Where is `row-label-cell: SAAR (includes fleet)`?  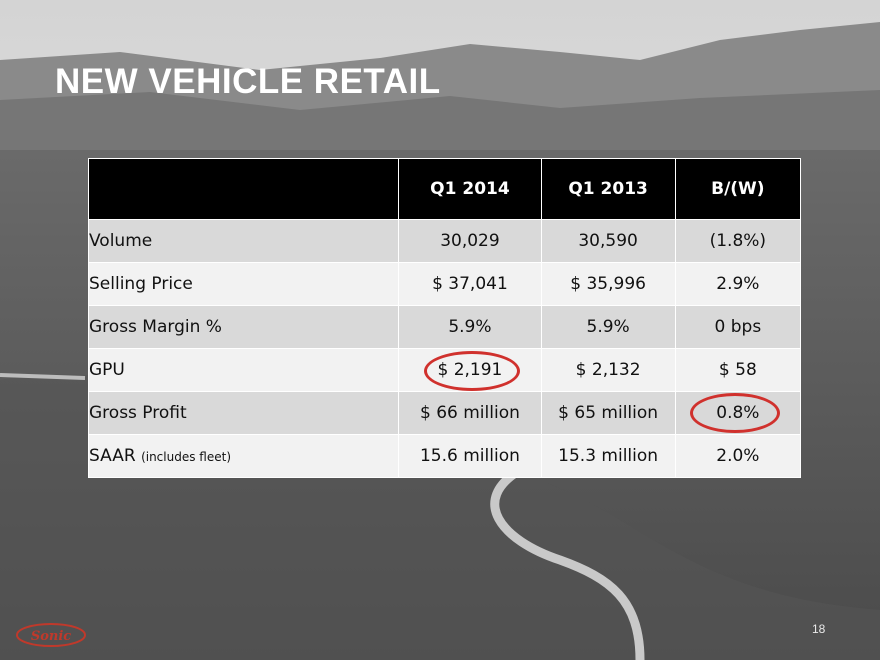 row-label-cell: SAAR (includes fleet) is located at coordinates (243, 456).